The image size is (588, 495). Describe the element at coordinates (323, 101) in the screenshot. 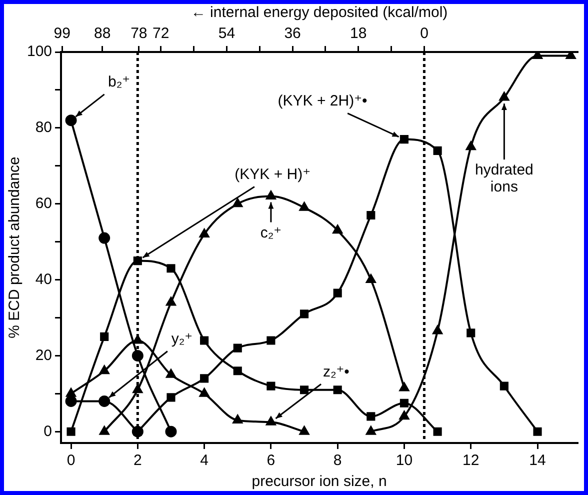

I see `annotation: (KYK + 2H)⁺•` at that location.